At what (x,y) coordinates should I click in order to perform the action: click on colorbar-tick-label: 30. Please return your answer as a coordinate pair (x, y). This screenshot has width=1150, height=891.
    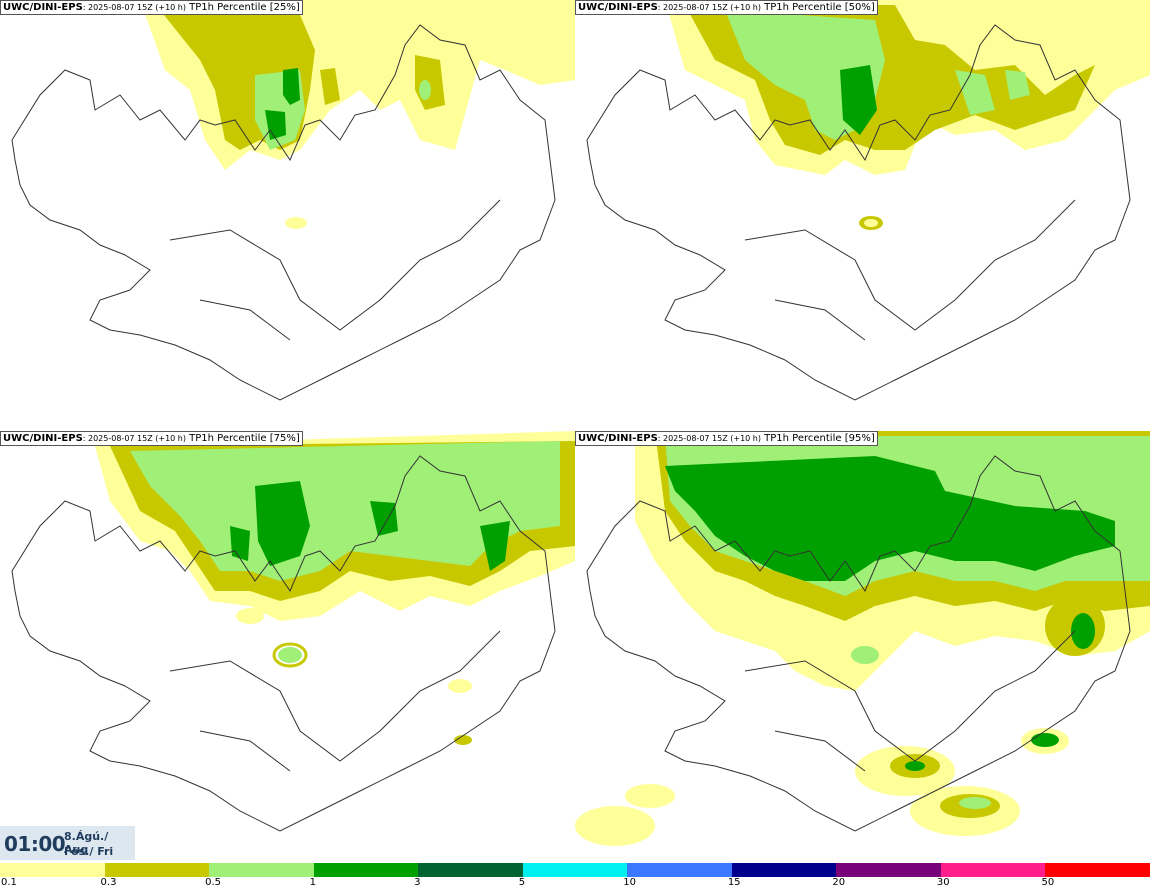
    Looking at the image, I should click on (943, 882).